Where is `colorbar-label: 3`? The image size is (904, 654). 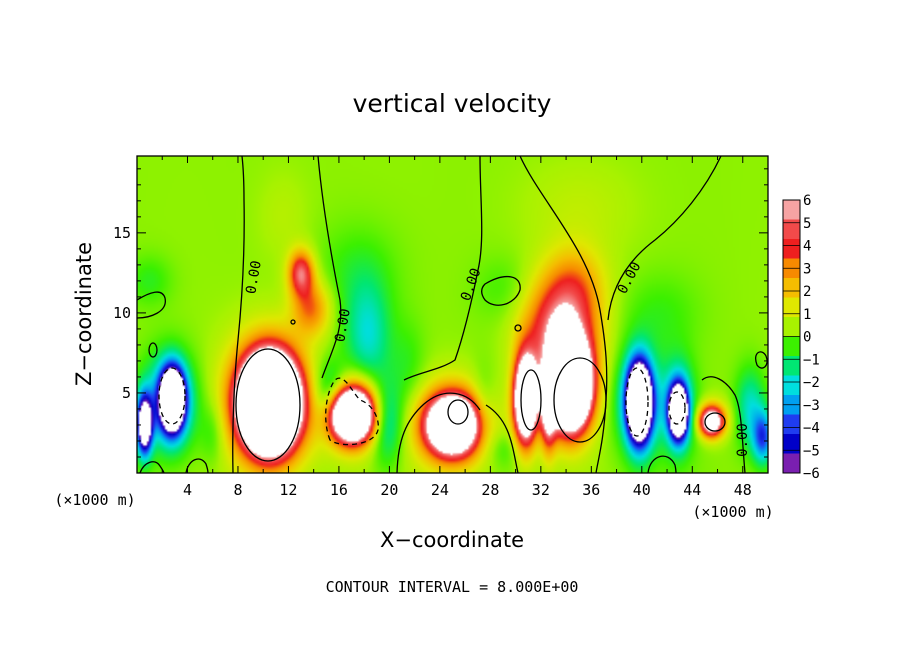
colorbar-label: 3 is located at coordinates (807, 269).